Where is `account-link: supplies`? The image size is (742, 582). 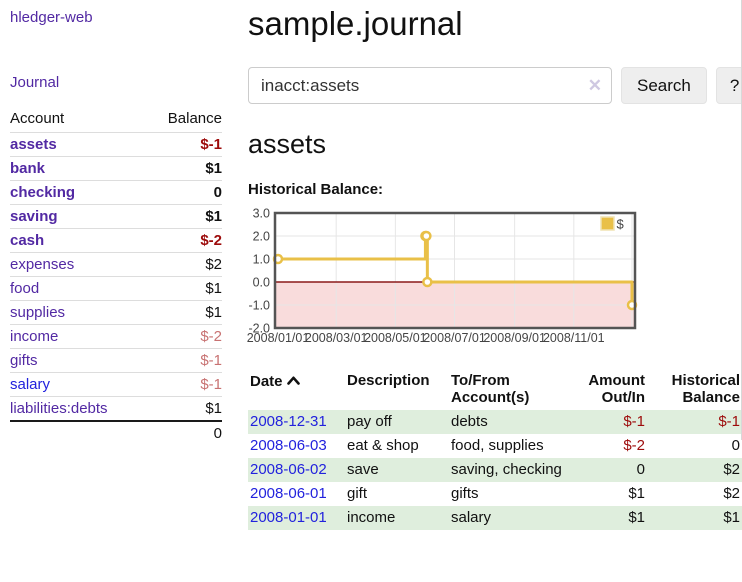
account-link: supplies is located at coordinates (38, 312).